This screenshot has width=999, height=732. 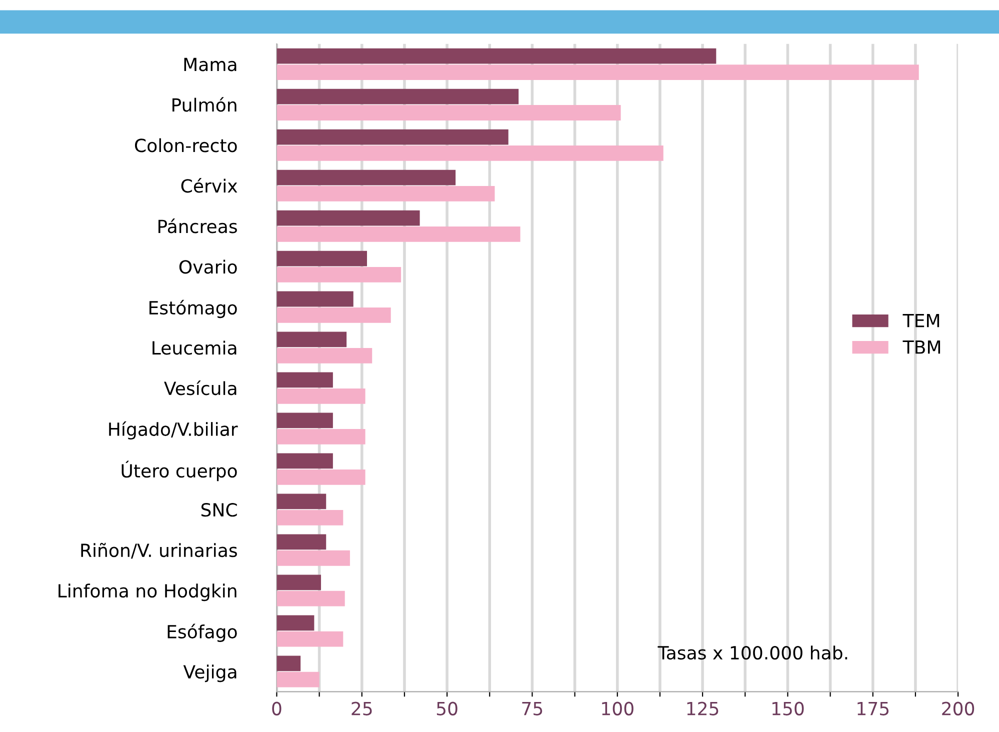 I want to click on y-tick-label: Estómago, so click(x=193, y=309).